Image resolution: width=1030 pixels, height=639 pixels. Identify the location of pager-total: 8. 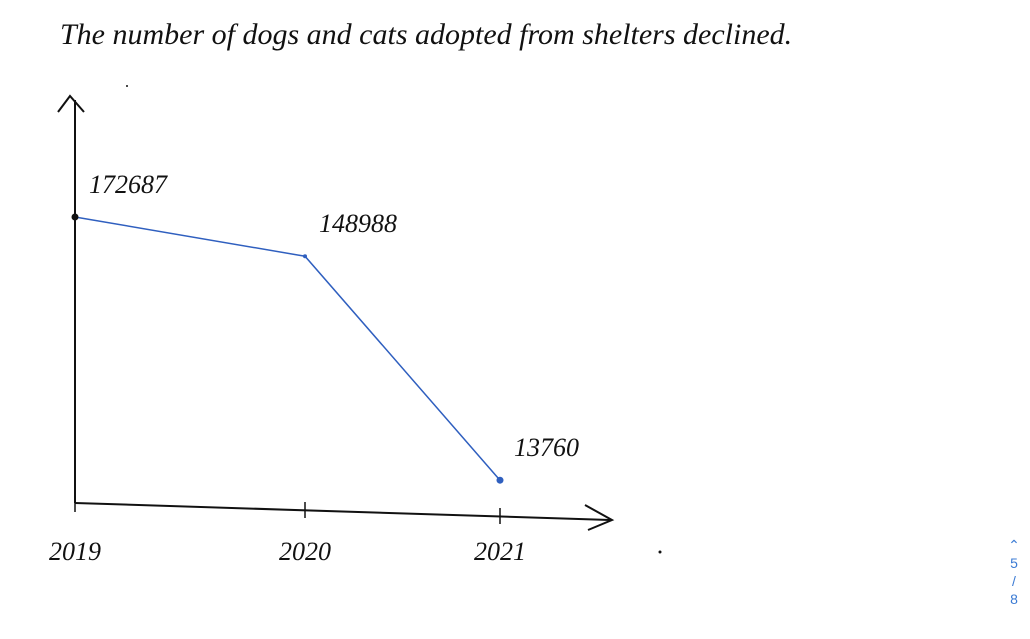
(1014, 599).